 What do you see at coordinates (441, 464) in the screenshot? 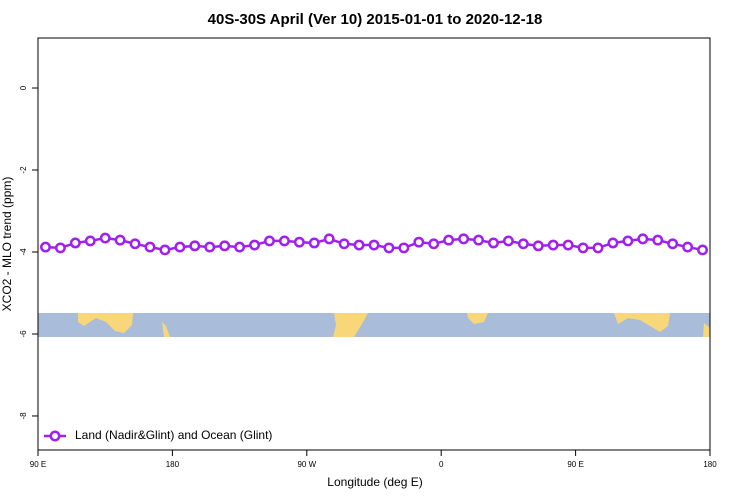
I see `x-tick-label: 0` at bounding box center [441, 464].